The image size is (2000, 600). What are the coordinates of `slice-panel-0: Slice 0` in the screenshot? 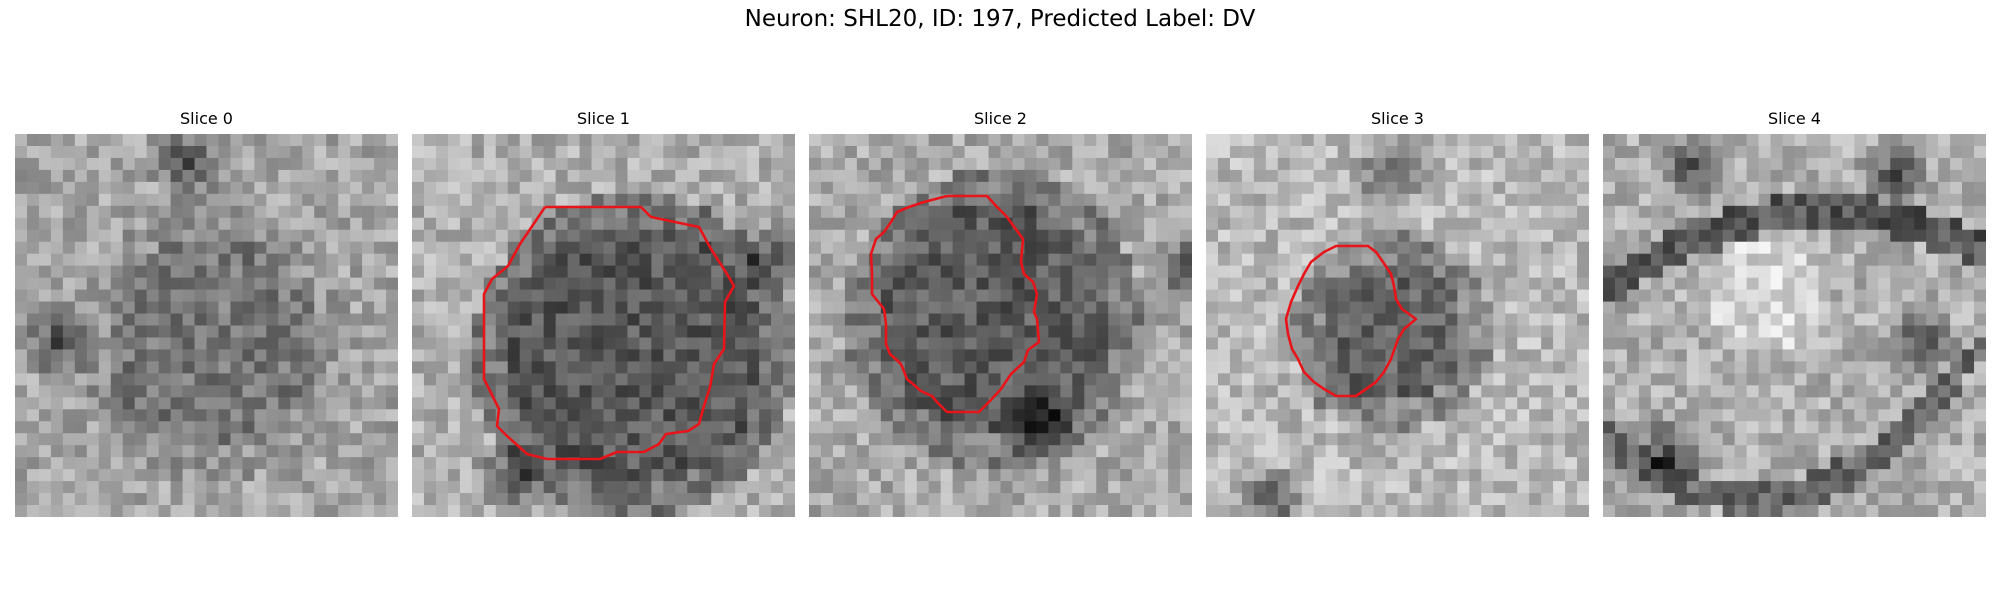 It's located at (206, 312).